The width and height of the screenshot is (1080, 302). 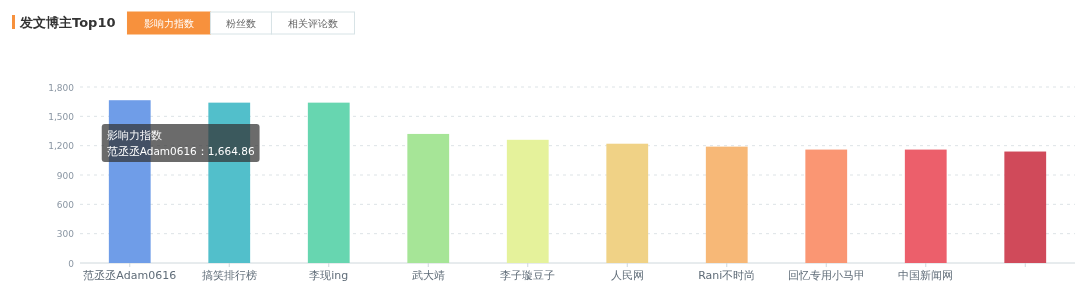 What do you see at coordinates (134, 135) in the screenshot?
I see `annotation: 影响力指数` at bounding box center [134, 135].